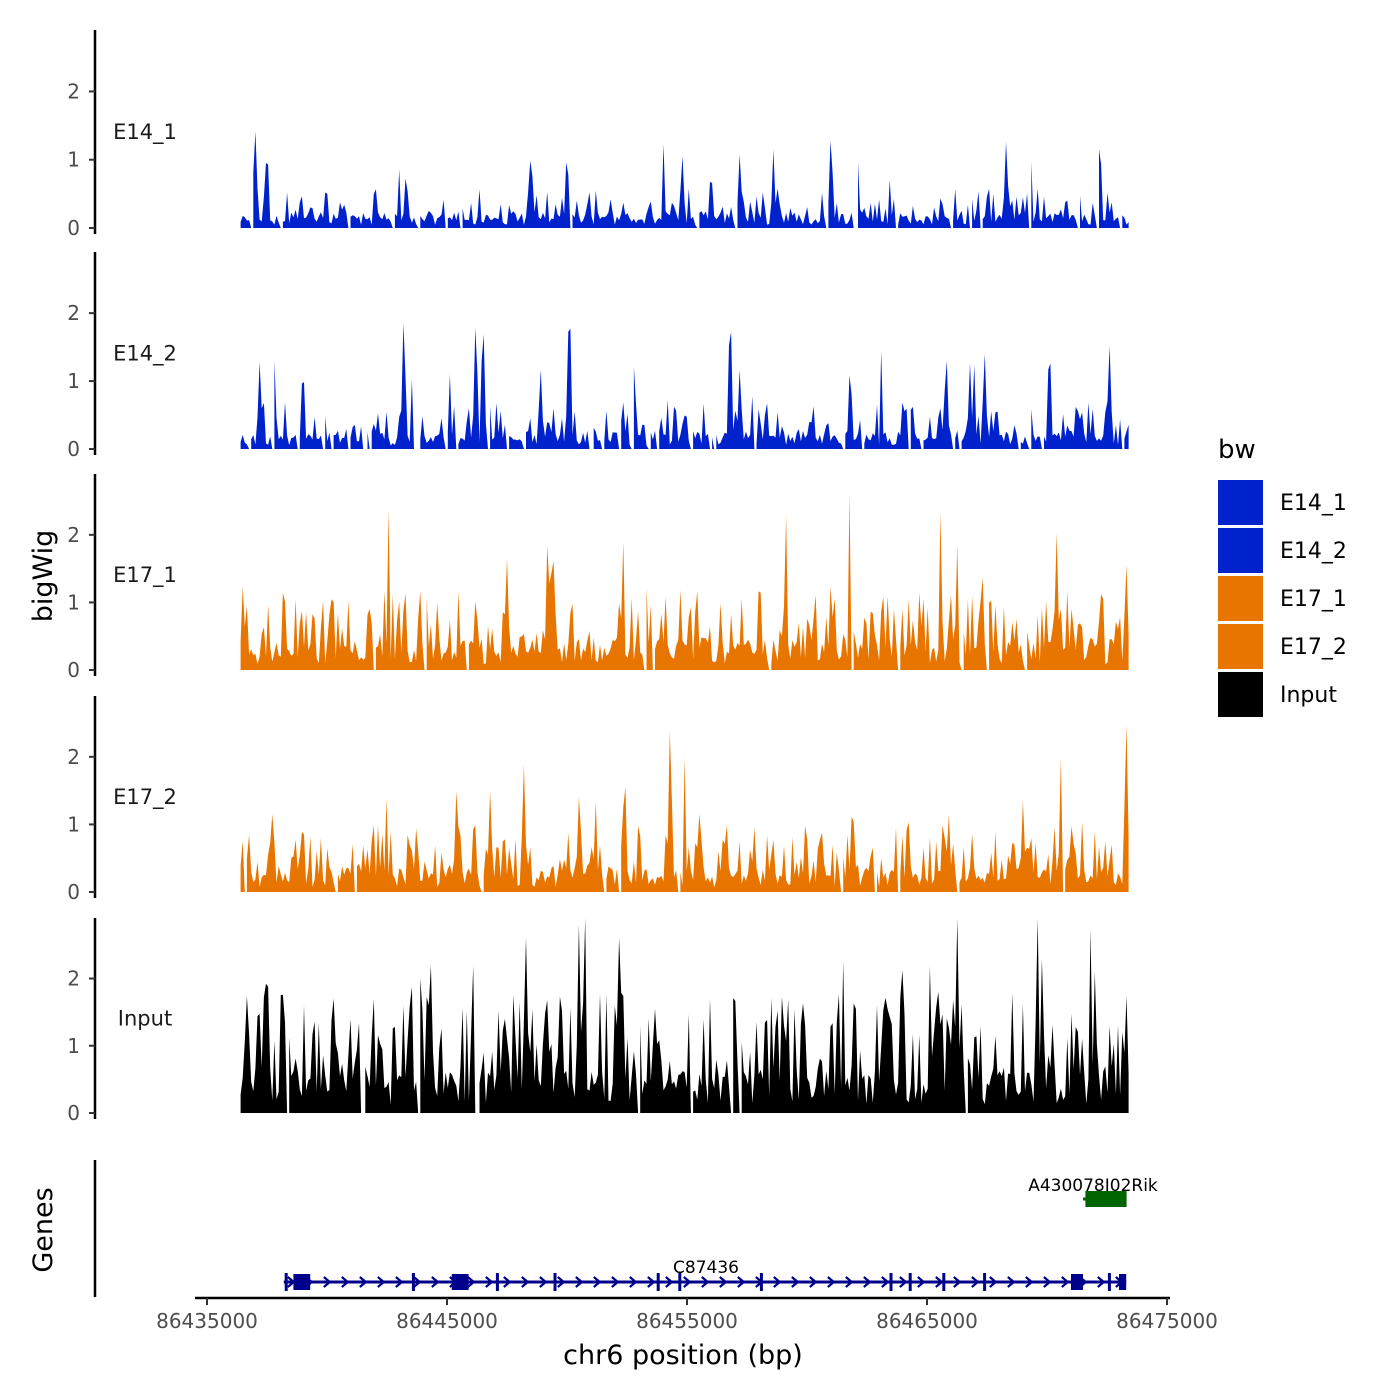 Image resolution: width=1400 pixels, height=1400 pixels. I want to click on track-E14_1: 0 1 2 E14_1, so click(598, 135).